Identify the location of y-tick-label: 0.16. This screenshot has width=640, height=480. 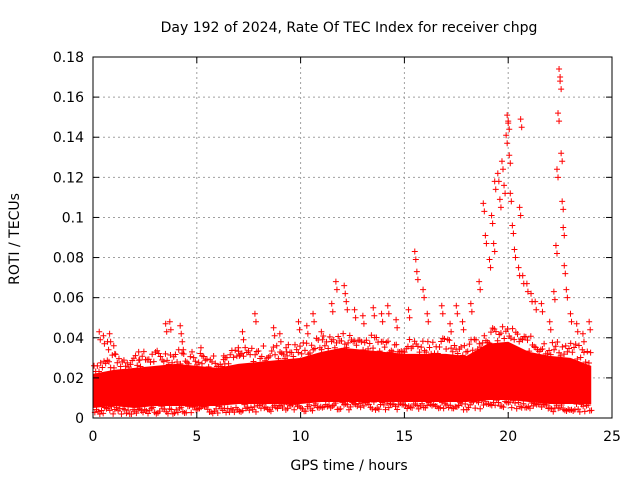
(68, 98).